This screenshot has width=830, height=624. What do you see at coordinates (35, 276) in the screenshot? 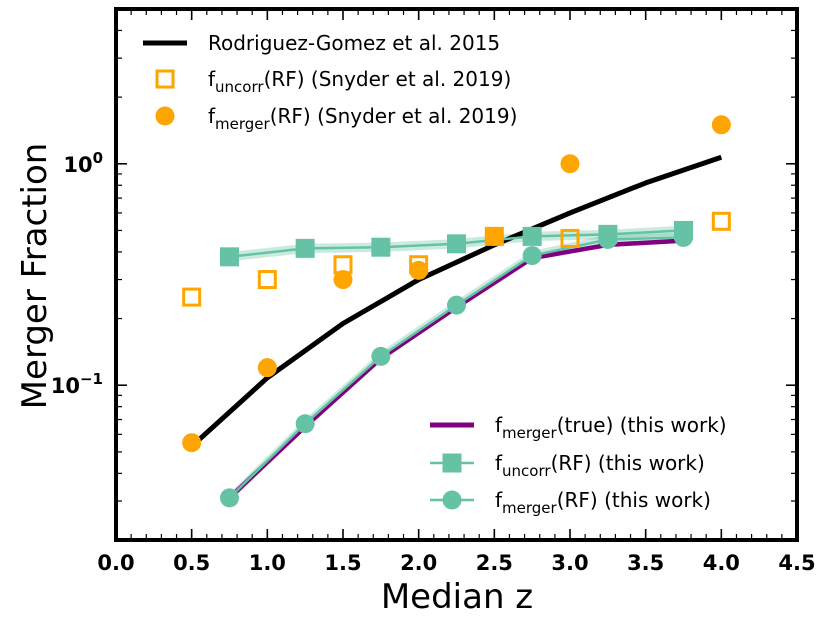
I see `y-axis-label: Merger Fraction` at bounding box center [35, 276].